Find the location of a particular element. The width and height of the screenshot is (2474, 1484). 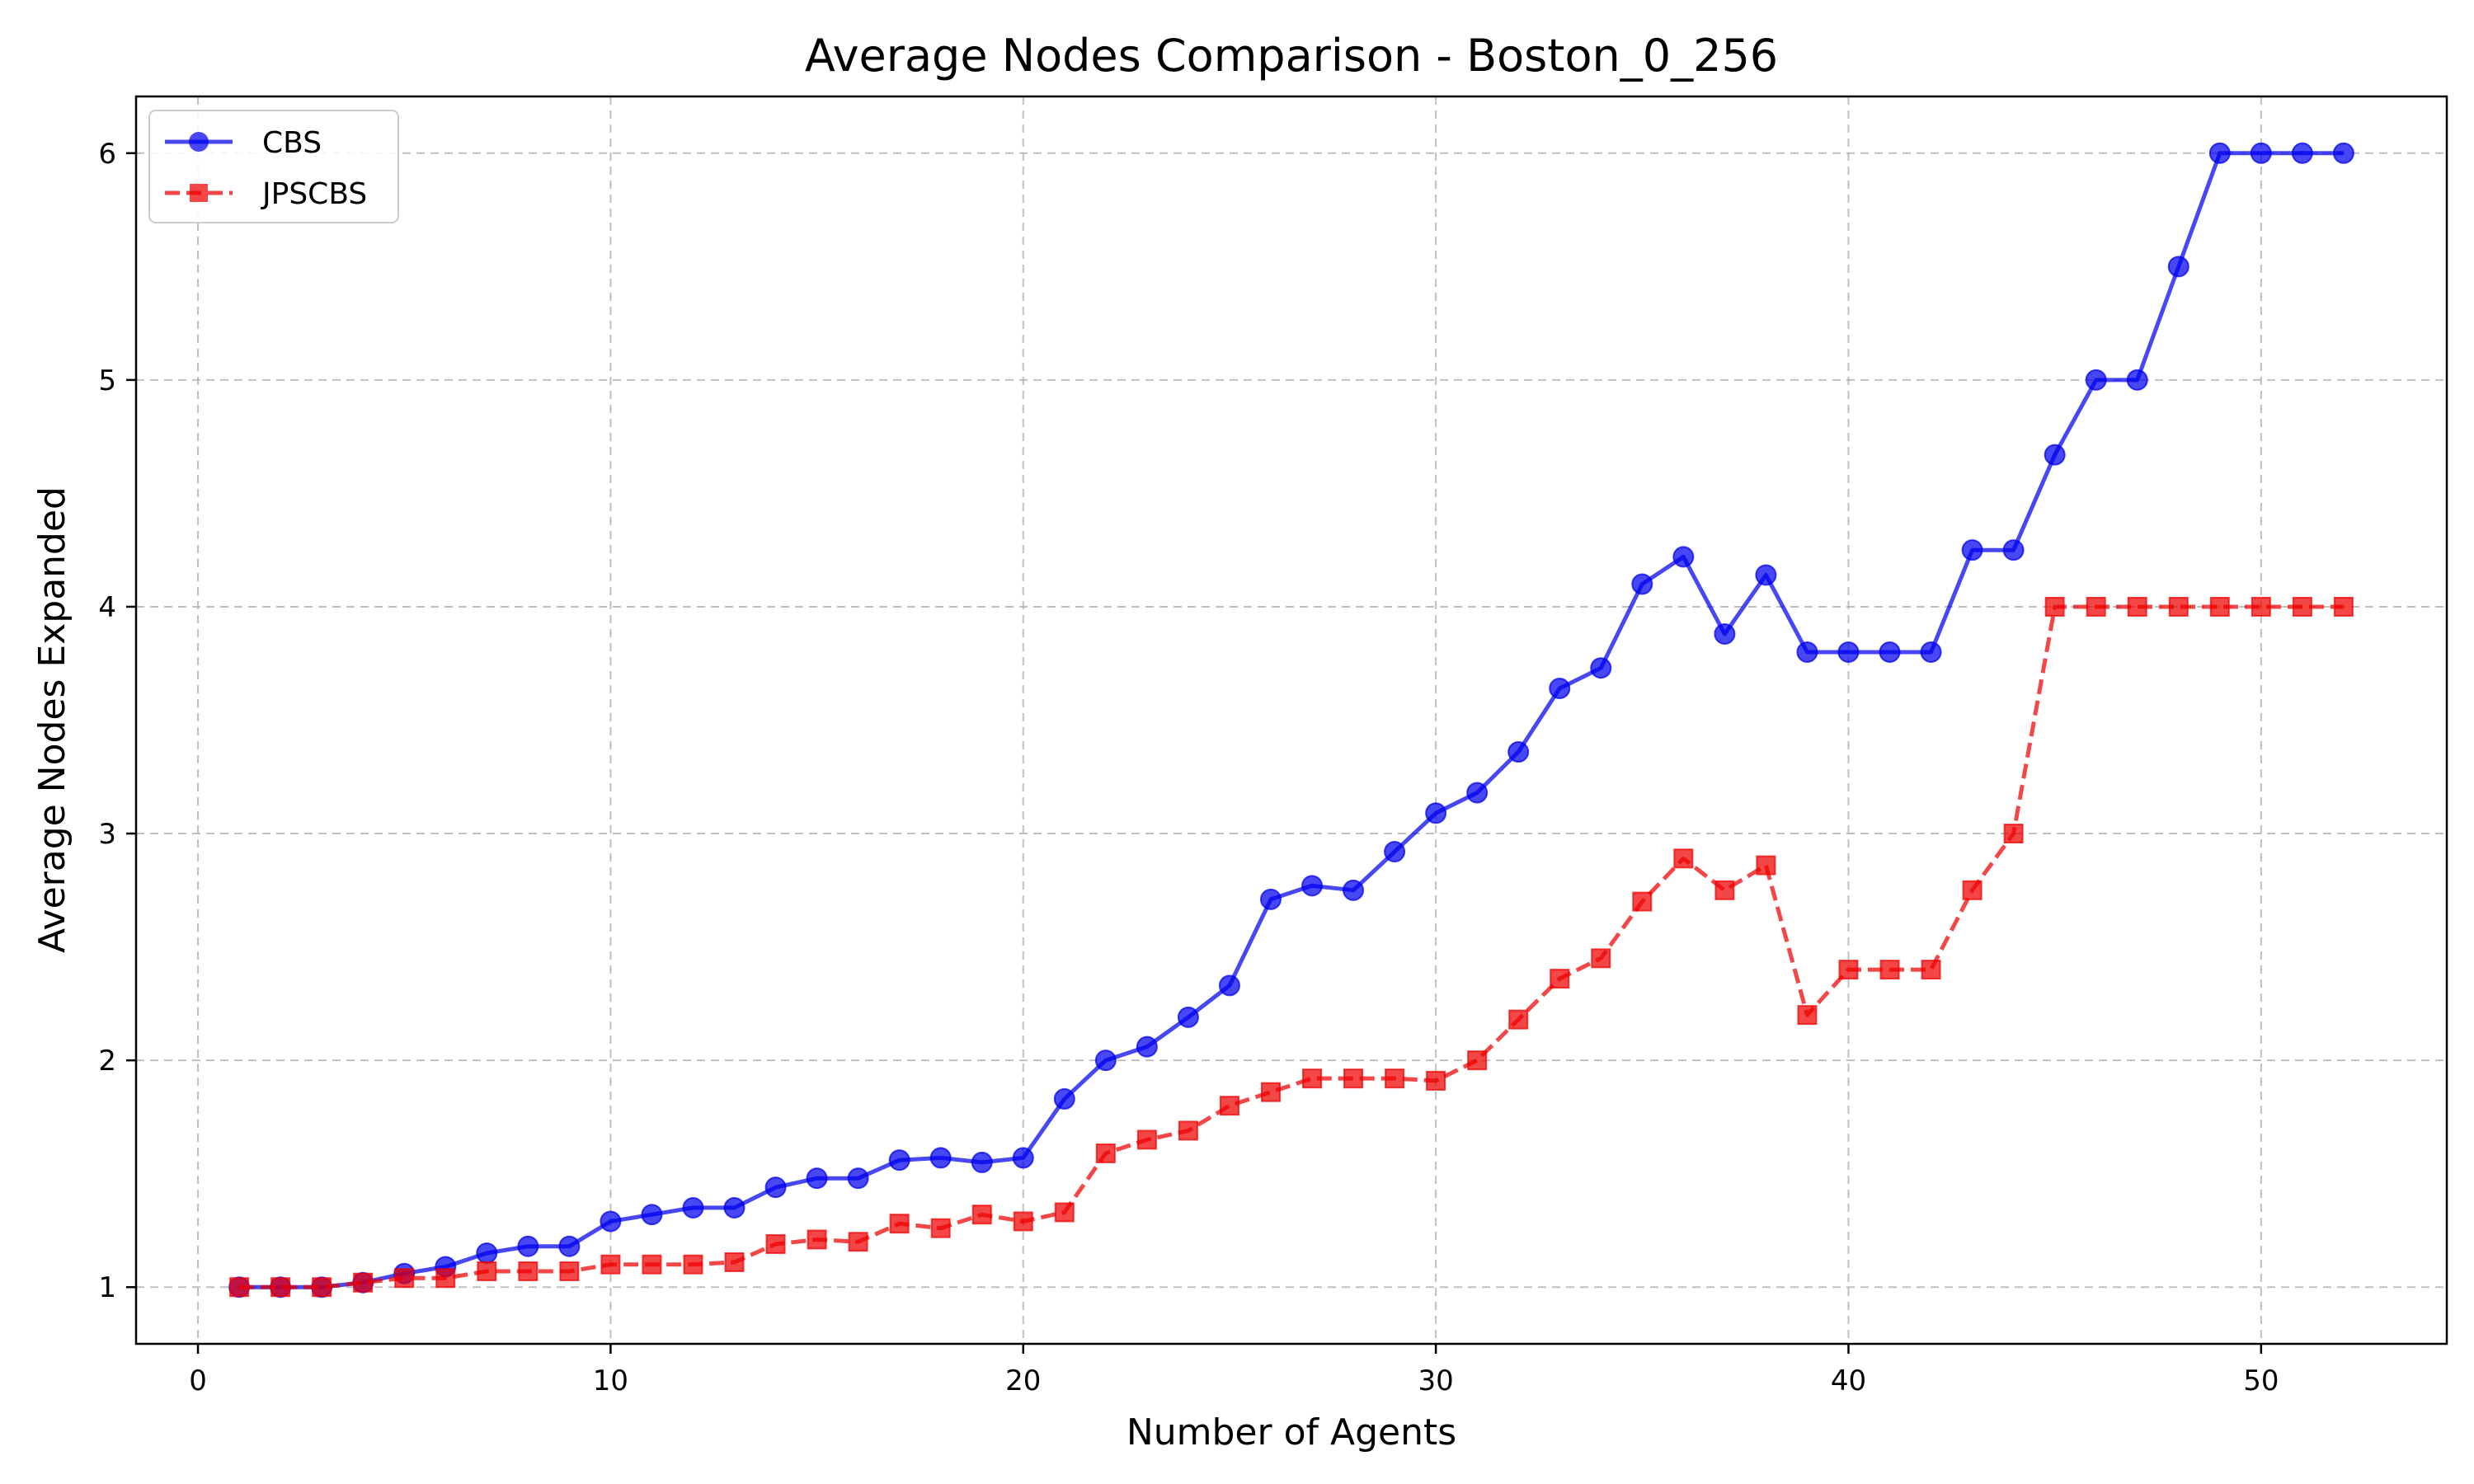

y-axis-label: Average Nodes Expanded is located at coordinates (52, 719).